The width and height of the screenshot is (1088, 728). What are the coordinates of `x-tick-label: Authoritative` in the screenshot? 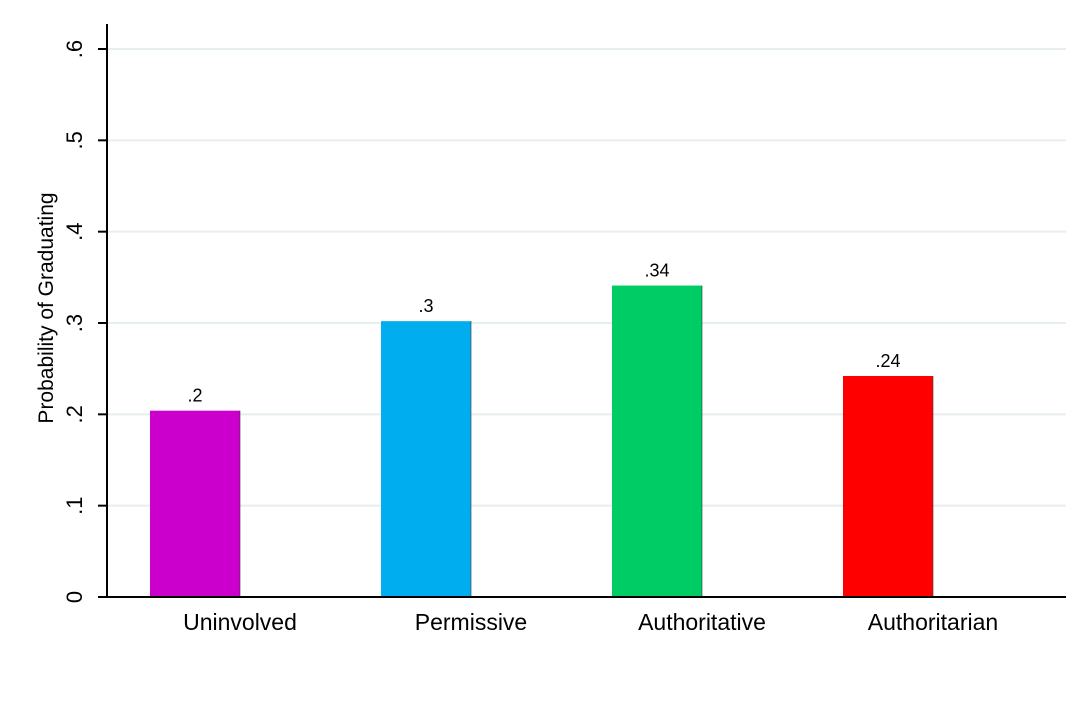 It's located at (702, 622).